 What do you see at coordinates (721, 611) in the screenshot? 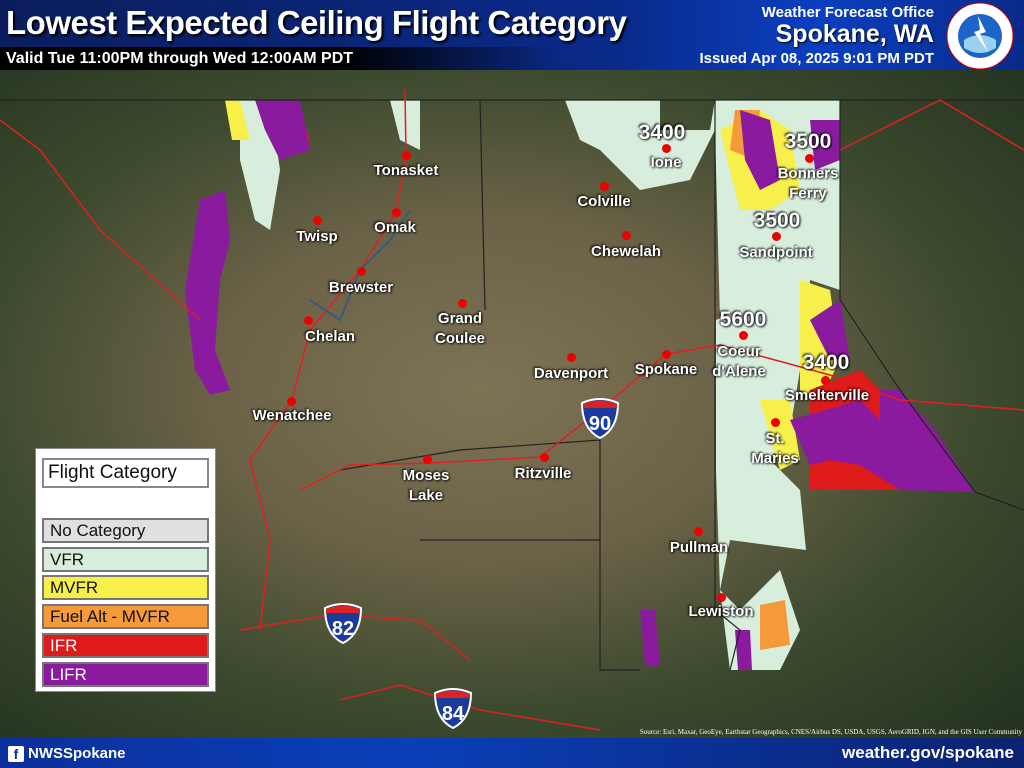
I see `city-label: Lewiston` at bounding box center [721, 611].